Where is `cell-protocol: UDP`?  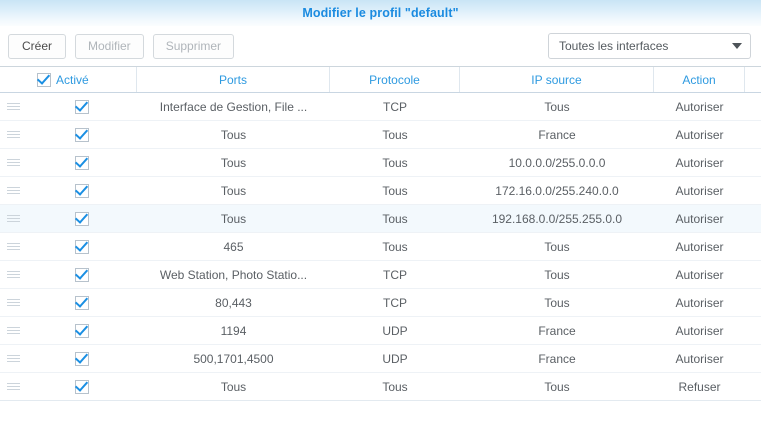 cell-protocol: UDP is located at coordinates (395, 330).